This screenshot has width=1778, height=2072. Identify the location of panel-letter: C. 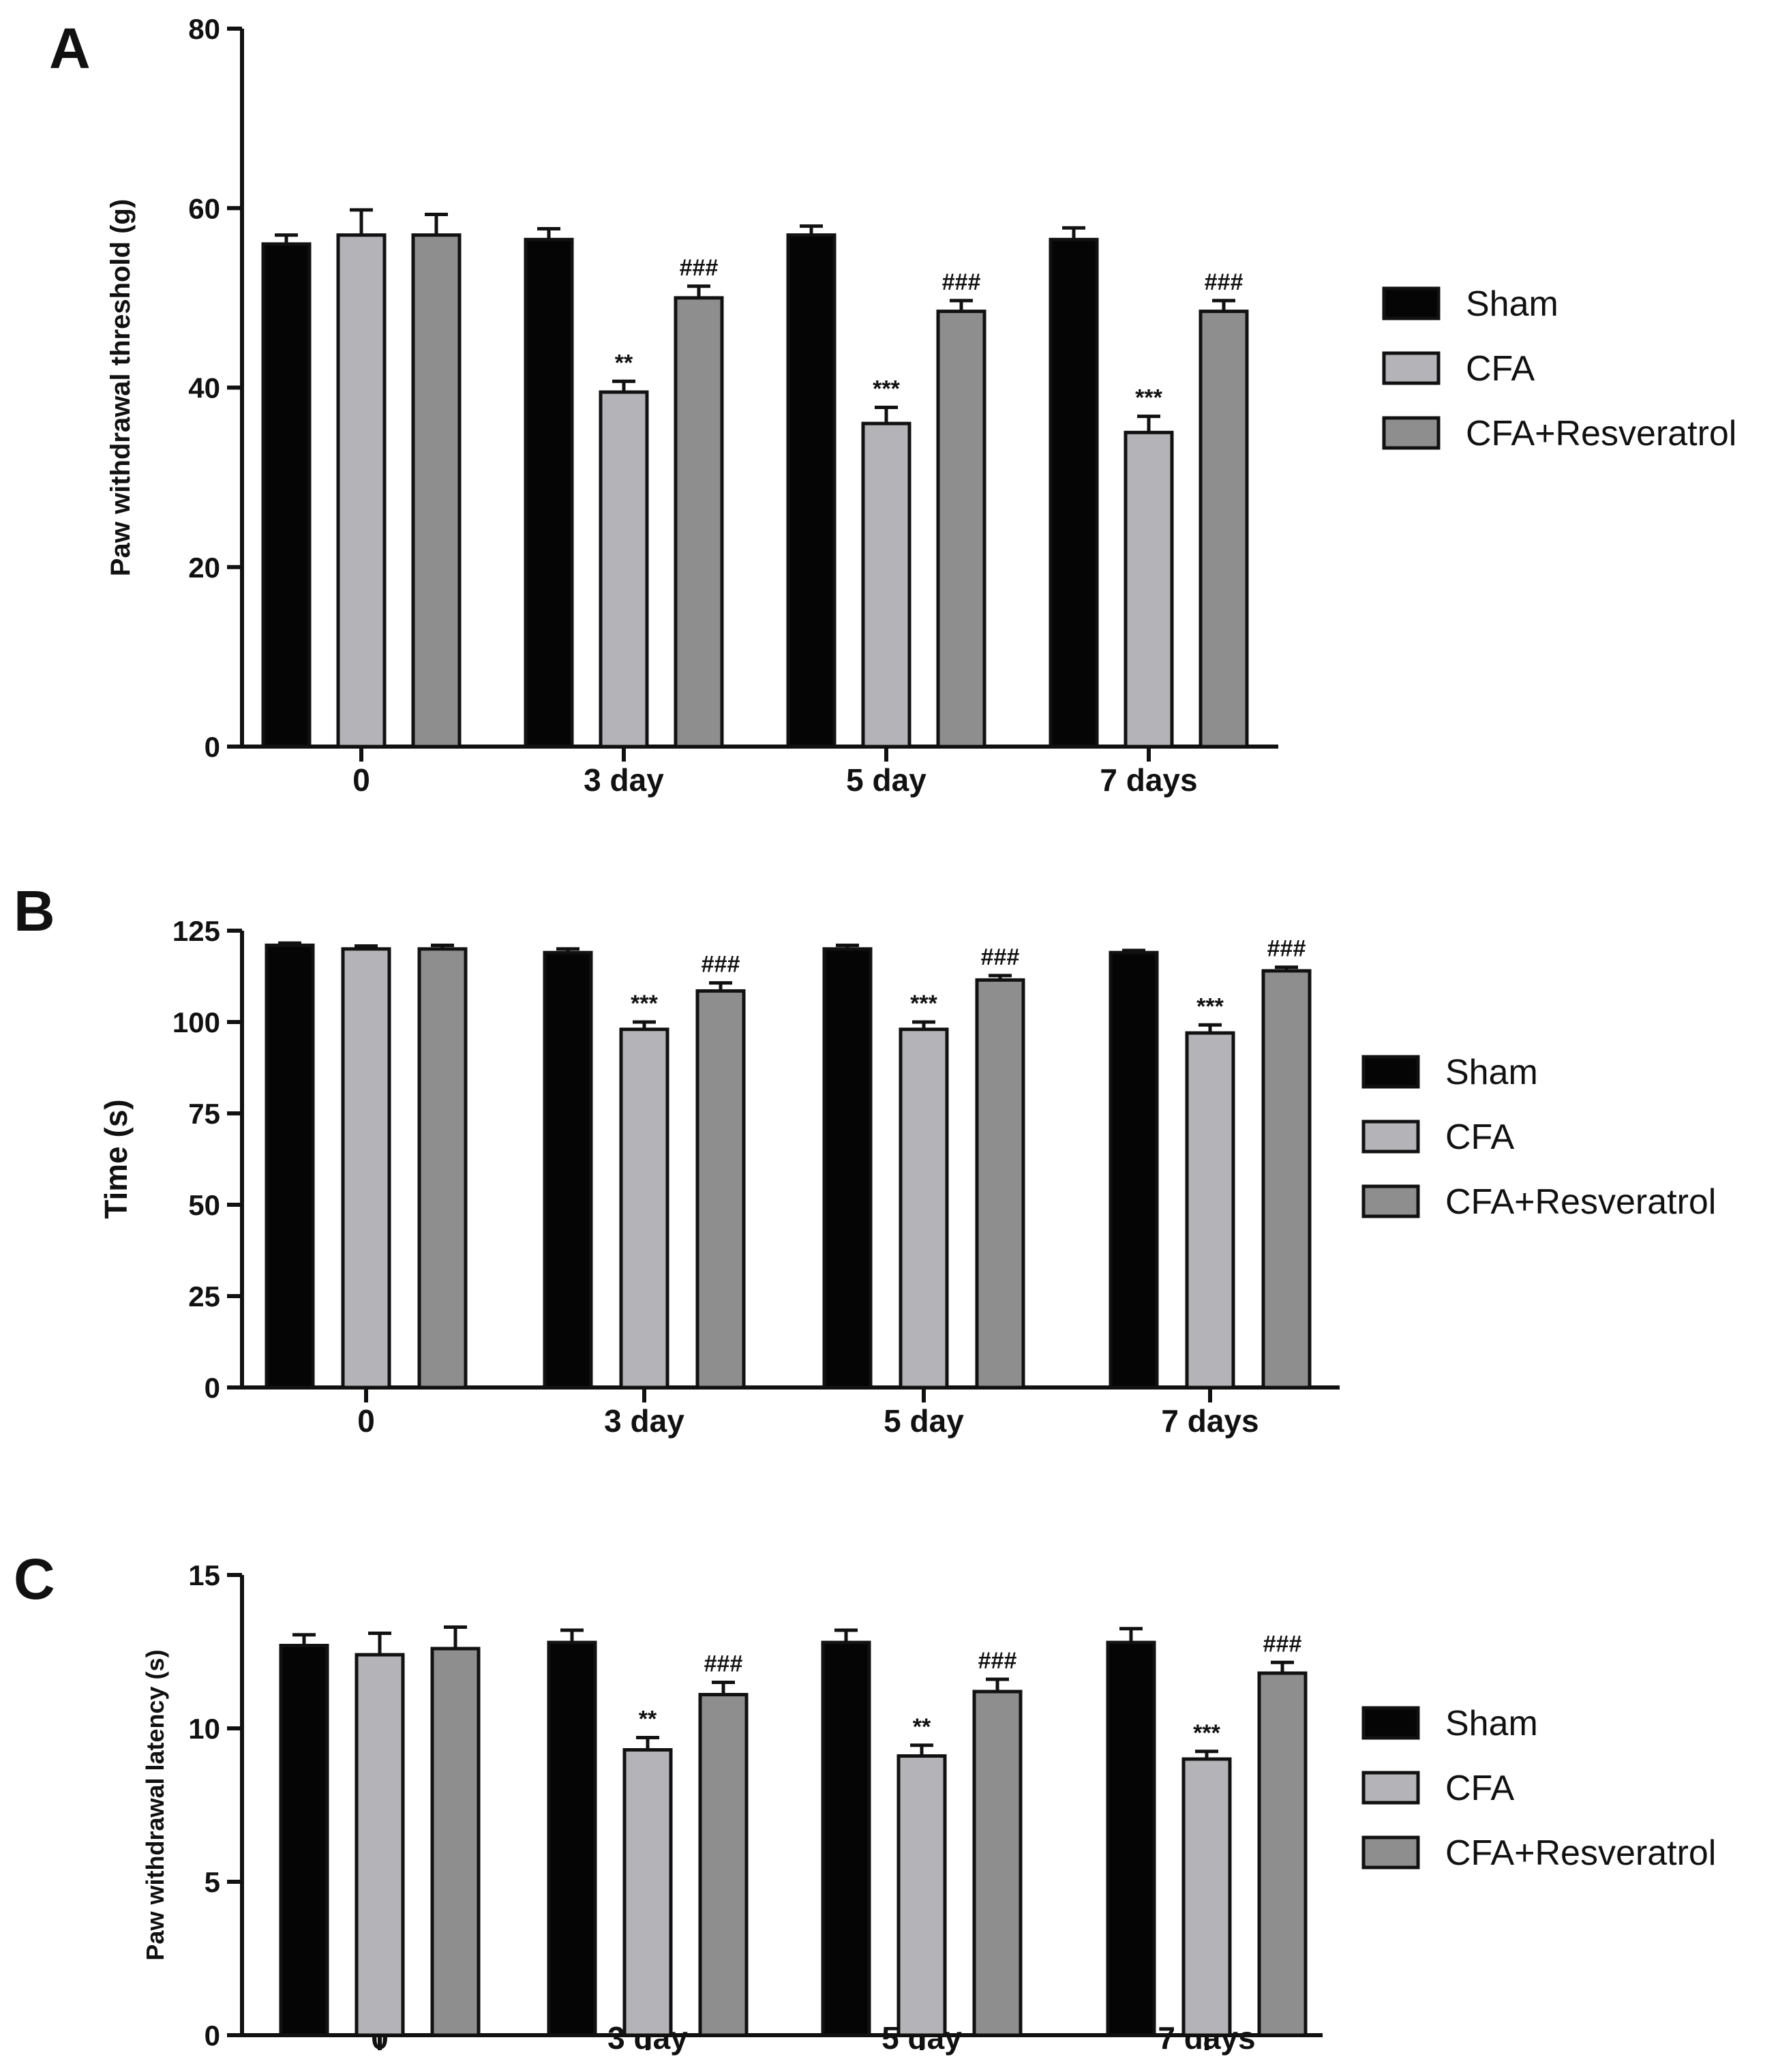
(34, 1579).